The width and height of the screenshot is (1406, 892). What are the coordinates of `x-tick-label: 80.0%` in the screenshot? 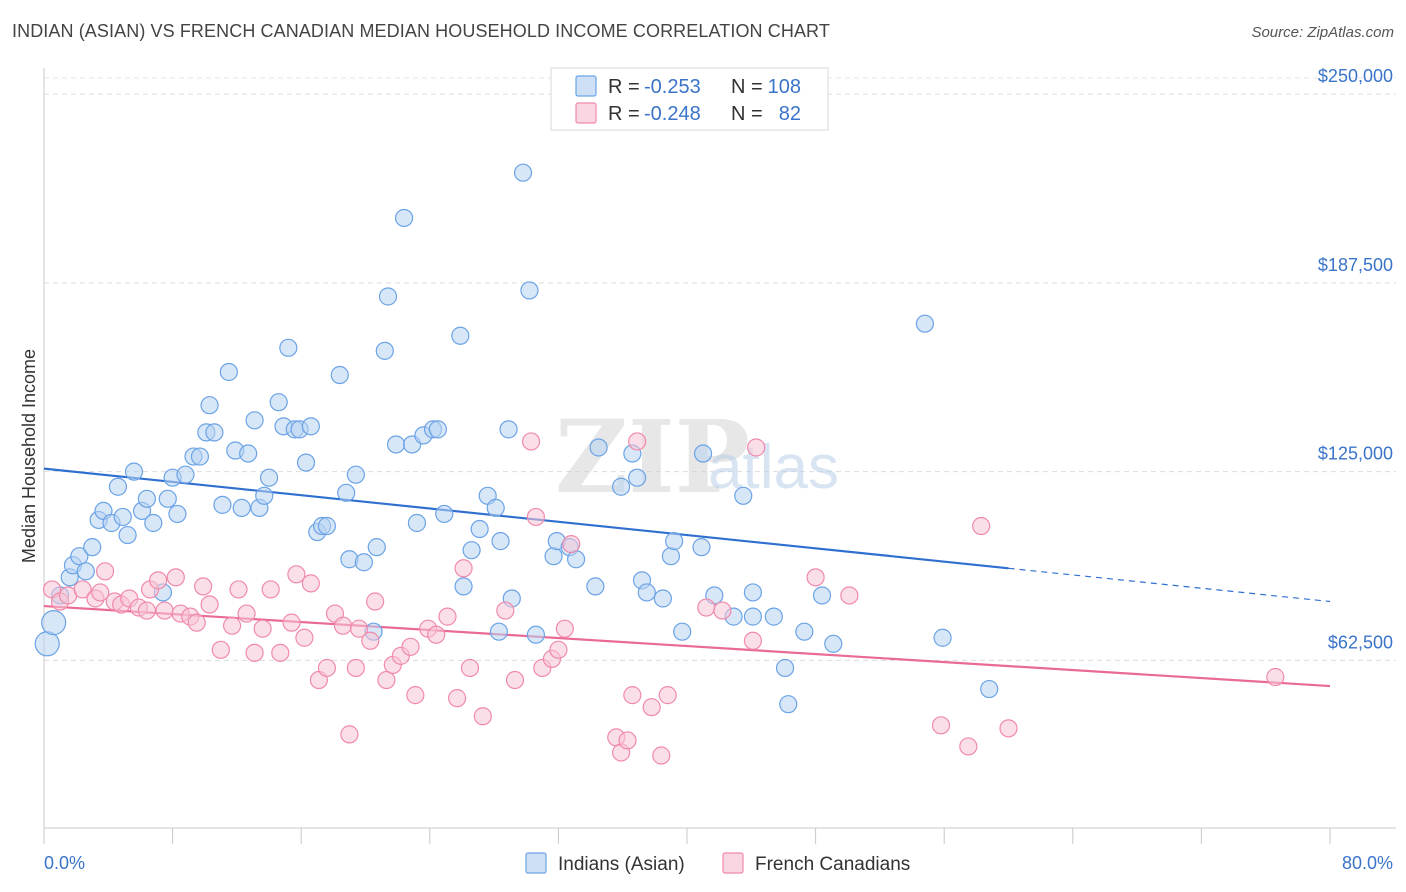 It's located at (1367, 863).